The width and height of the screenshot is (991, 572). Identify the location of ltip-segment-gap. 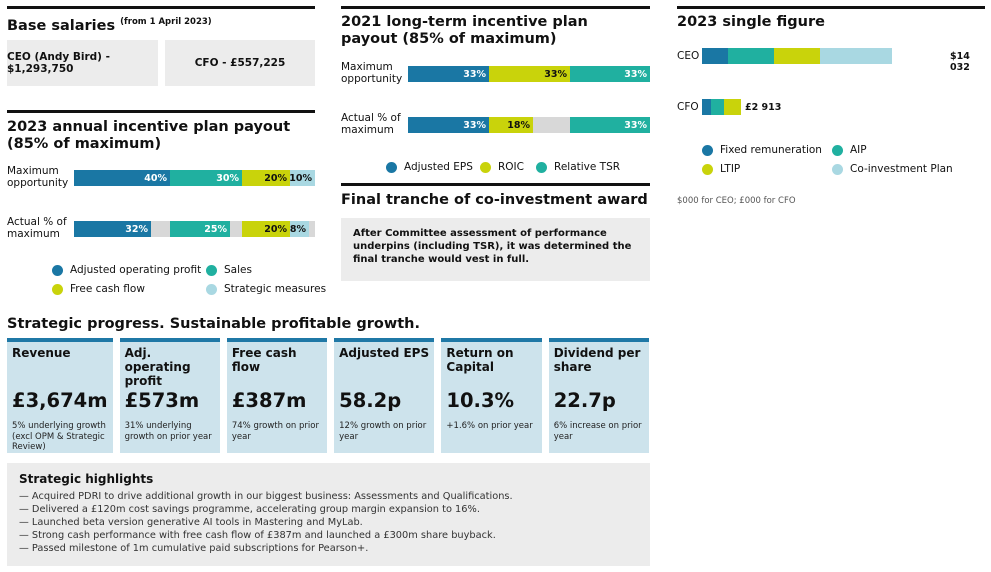
(551, 125).